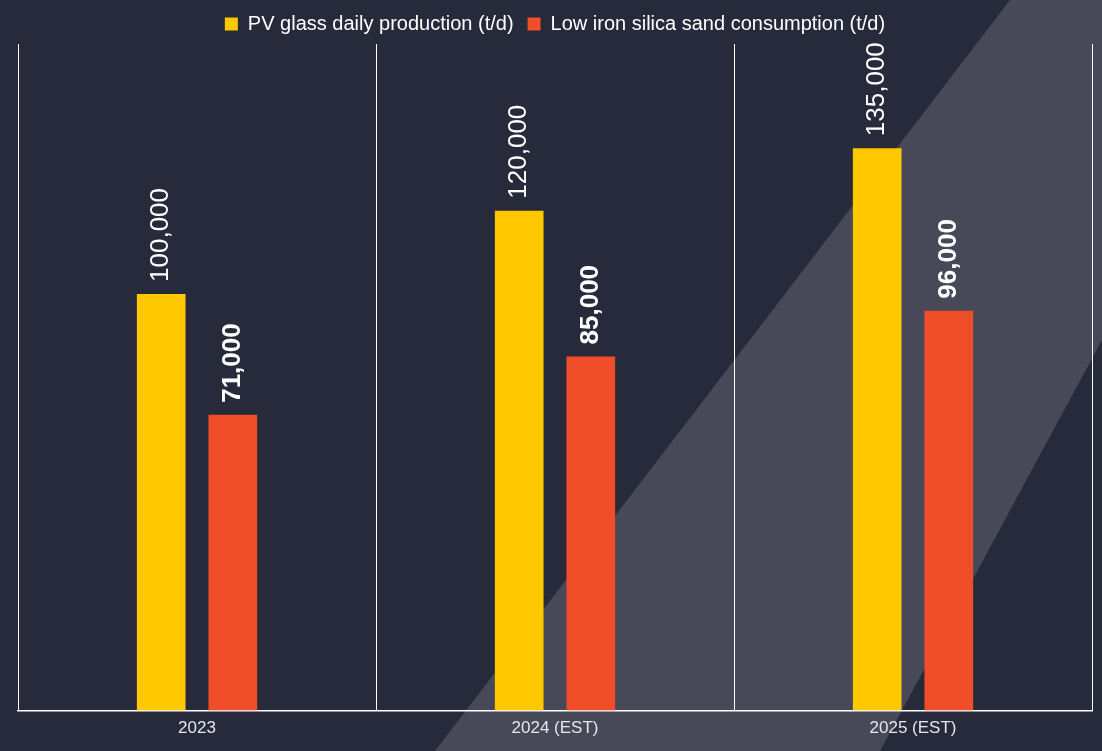 The height and width of the screenshot is (751, 1102). I want to click on x-tick-label: 2025 (EST), so click(913, 728).